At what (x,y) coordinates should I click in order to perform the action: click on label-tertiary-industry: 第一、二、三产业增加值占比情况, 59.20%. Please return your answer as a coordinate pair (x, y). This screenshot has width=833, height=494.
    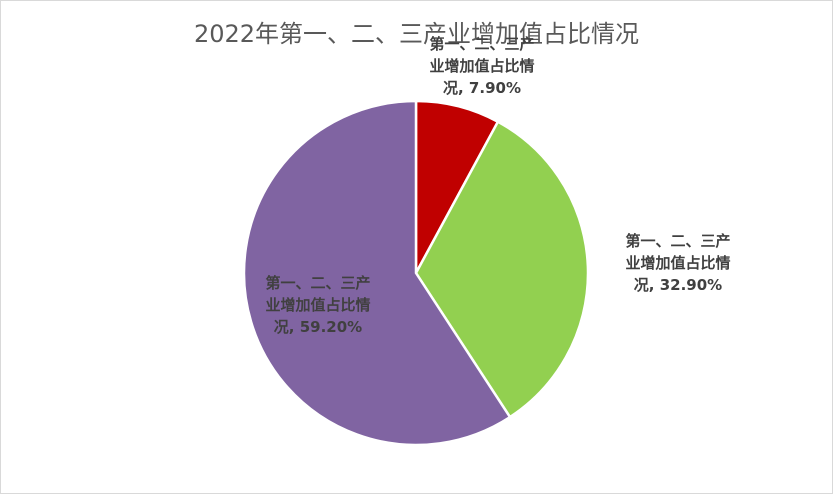
    Looking at the image, I should click on (317, 305).